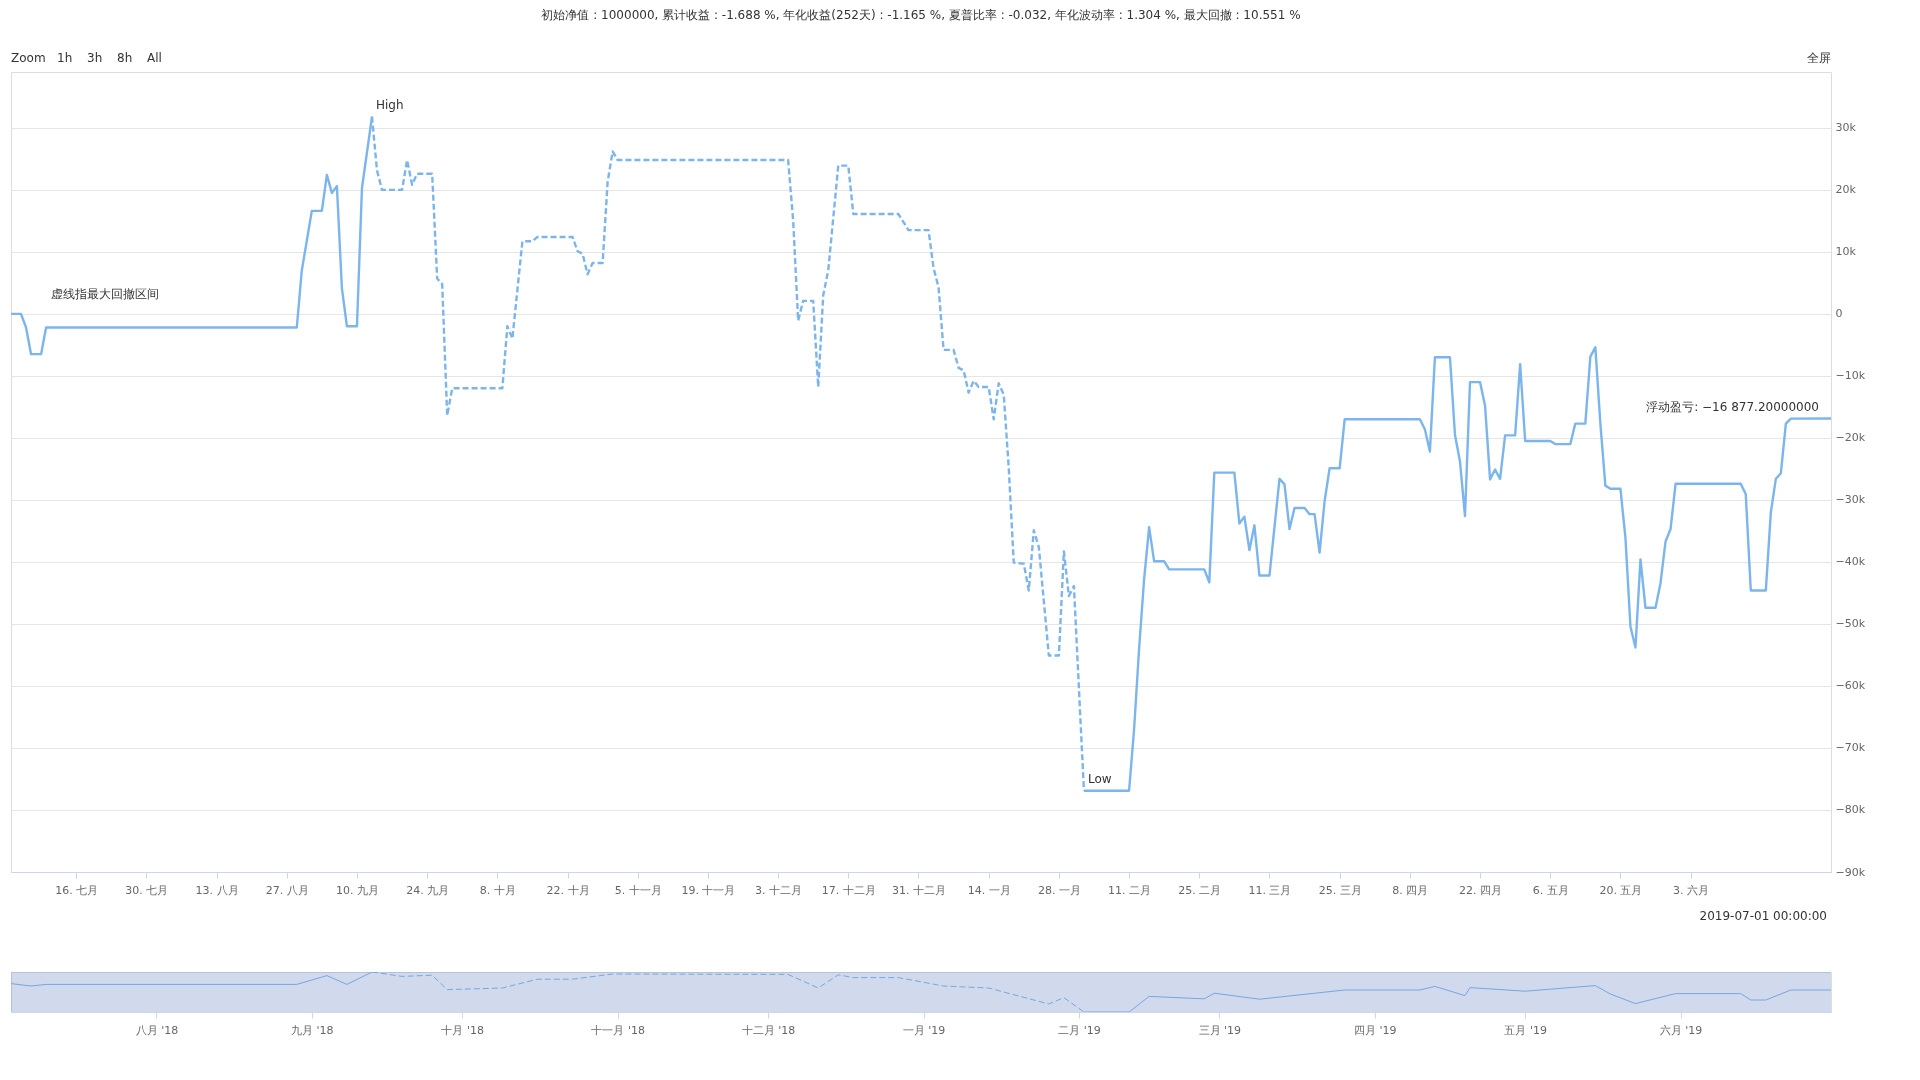 Image resolution: width=1920 pixels, height=1080 pixels. I want to click on y-tick-label: −30k, so click(1850, 500).